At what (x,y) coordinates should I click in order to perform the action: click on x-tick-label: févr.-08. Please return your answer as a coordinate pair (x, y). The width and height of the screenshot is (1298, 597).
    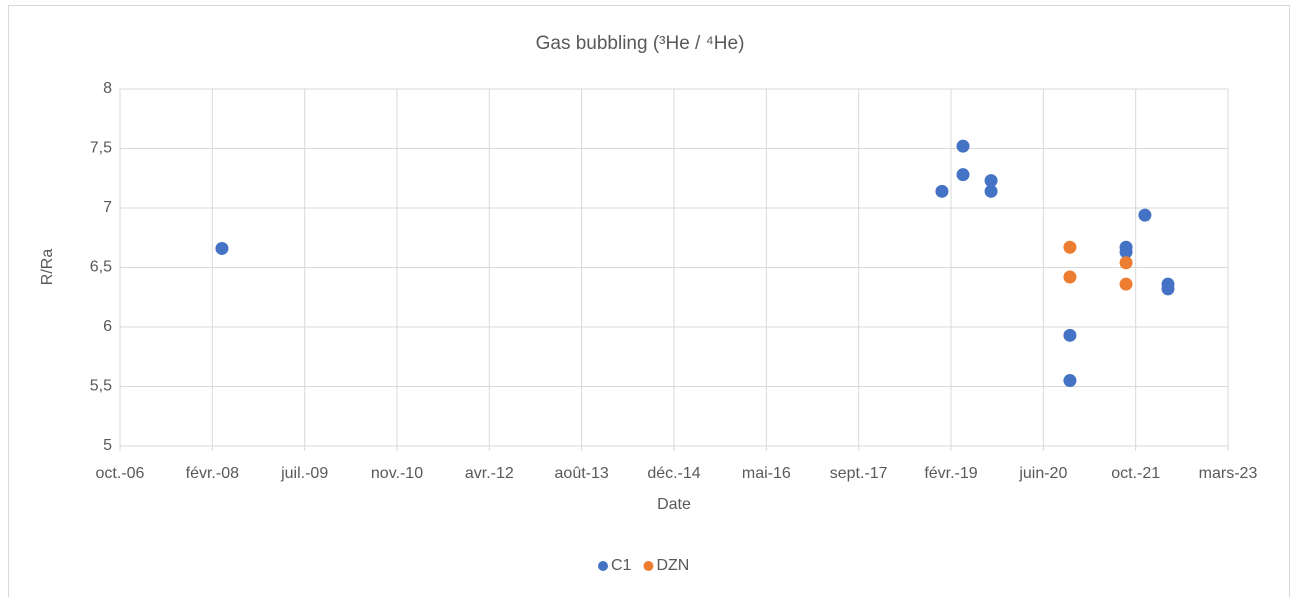
    Looking at the image, I should click on (212, 473).